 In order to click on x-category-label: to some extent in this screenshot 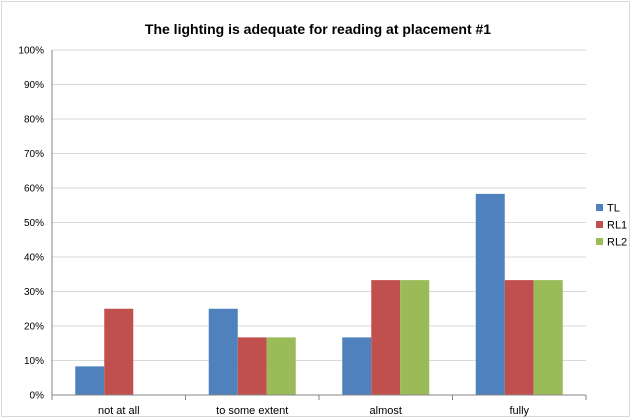, I will do `click(252, 411)`.